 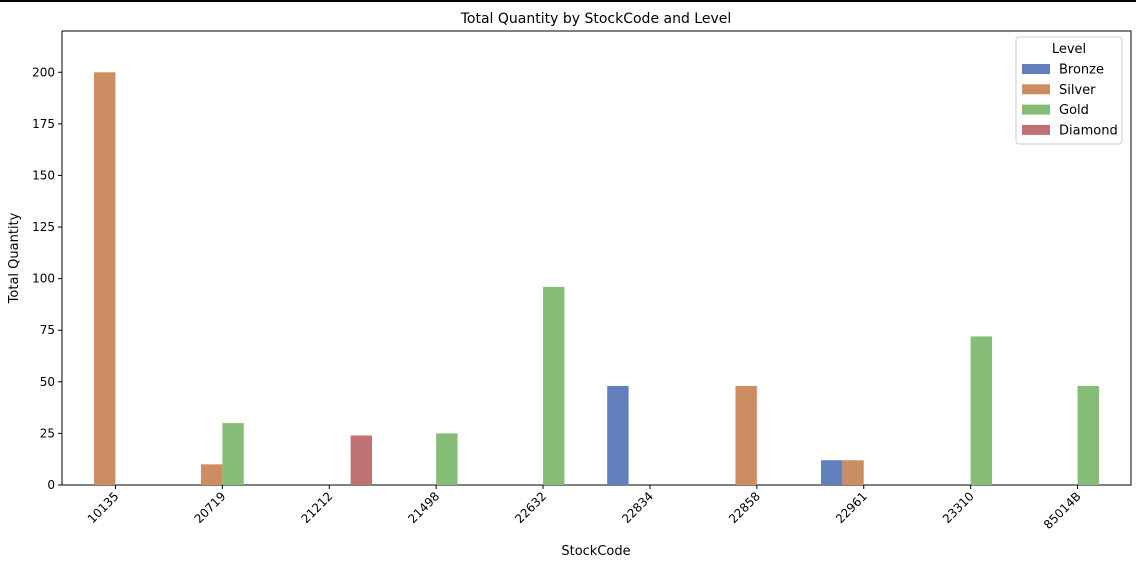 I want to click on legend-swatch-silver, so click(x=1036, y=89).